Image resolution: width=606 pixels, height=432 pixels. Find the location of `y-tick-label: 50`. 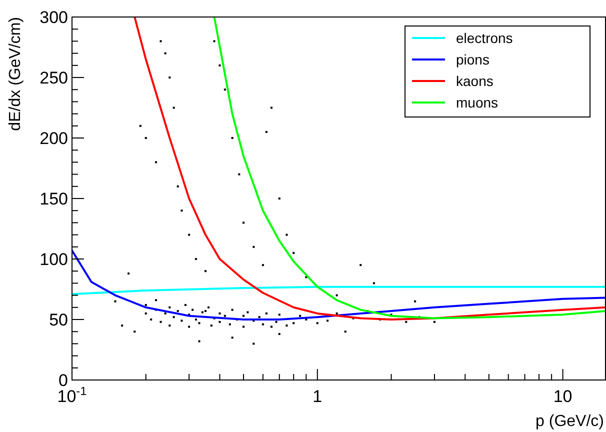

y-tick-label: 50 is located at coordinates (58, 320).